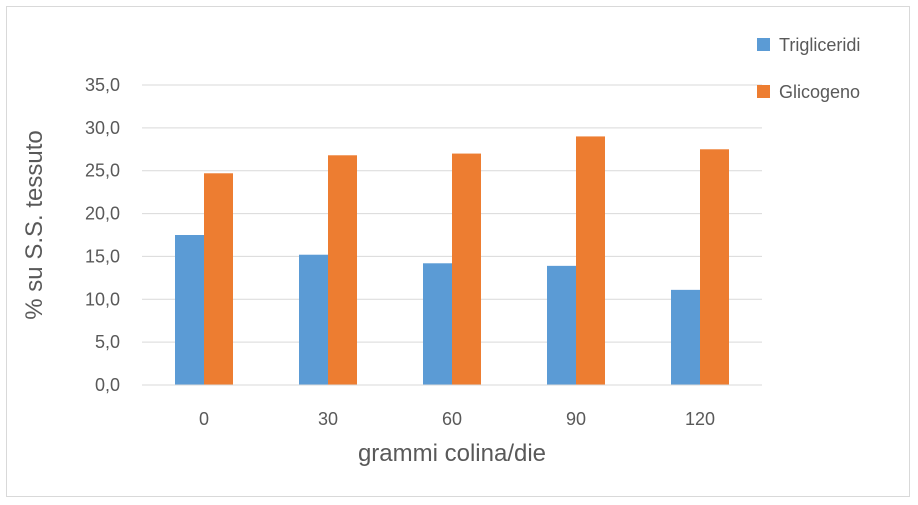  I want to click on x-tick-label: 30, so click(328, 419).